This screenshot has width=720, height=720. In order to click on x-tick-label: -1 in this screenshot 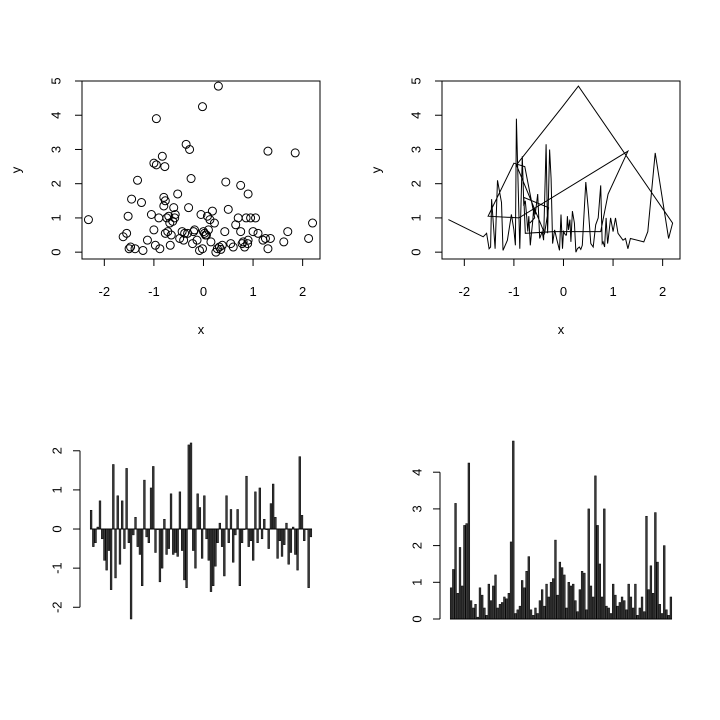, I will do `click(154, 291)`.